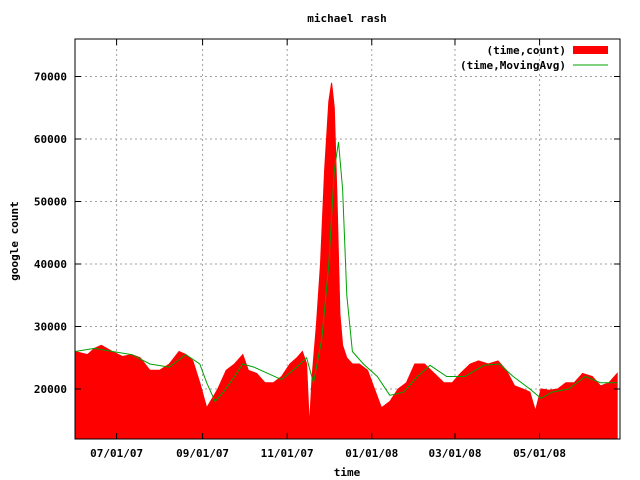  I want to click on x-tick-label: 09/01/07, so click(202, 453).